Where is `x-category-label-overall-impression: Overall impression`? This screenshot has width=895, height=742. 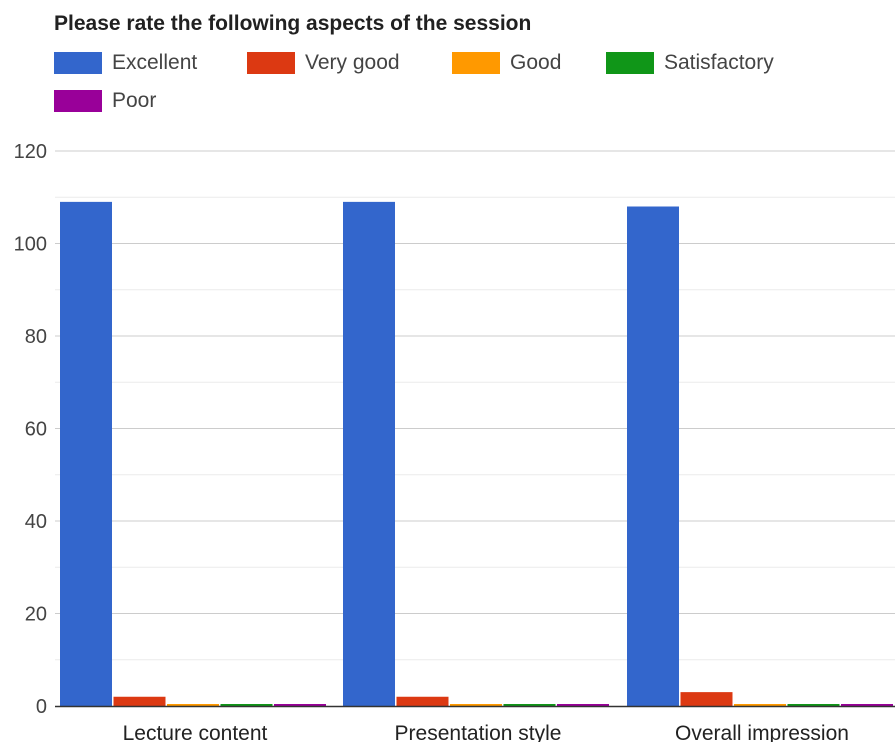 x-category-label-overall-impression: Overall impression is located at coordinates (762, 732).